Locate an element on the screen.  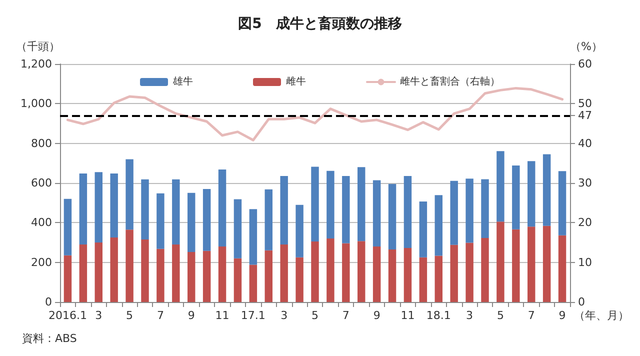
y-tick-label: 1,000 is located at coordinates (36, 103).